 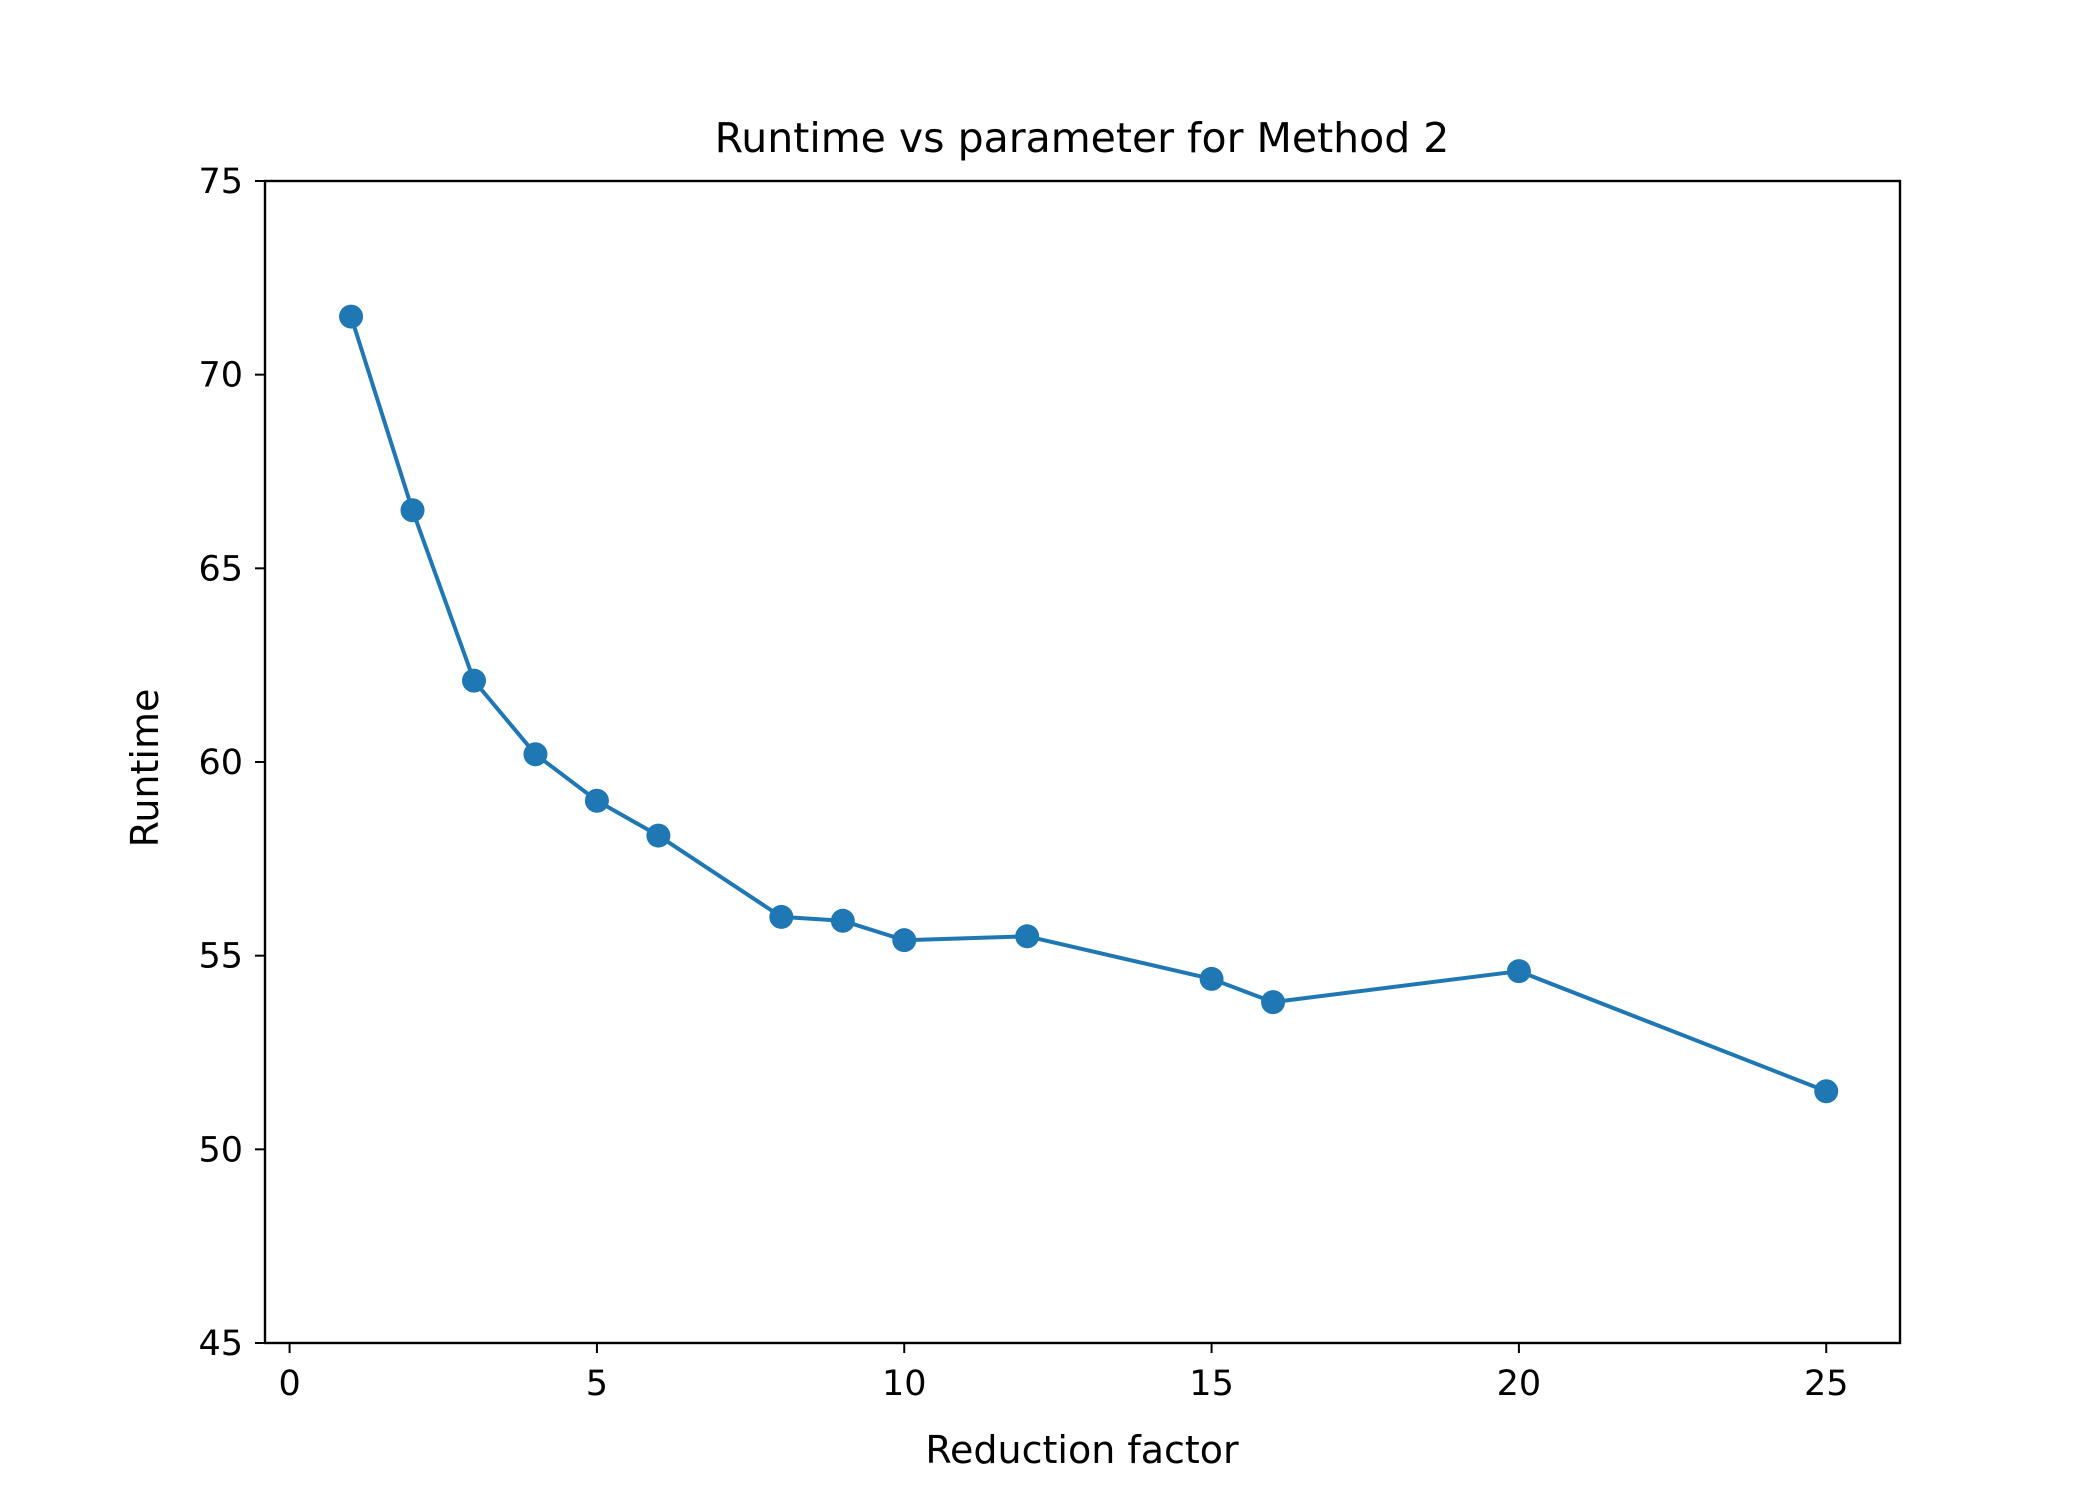 What do you see at coordinates (220, 957) in the screenshot?
I see `y-tick-label: 55` at bounding box center [220, 957].